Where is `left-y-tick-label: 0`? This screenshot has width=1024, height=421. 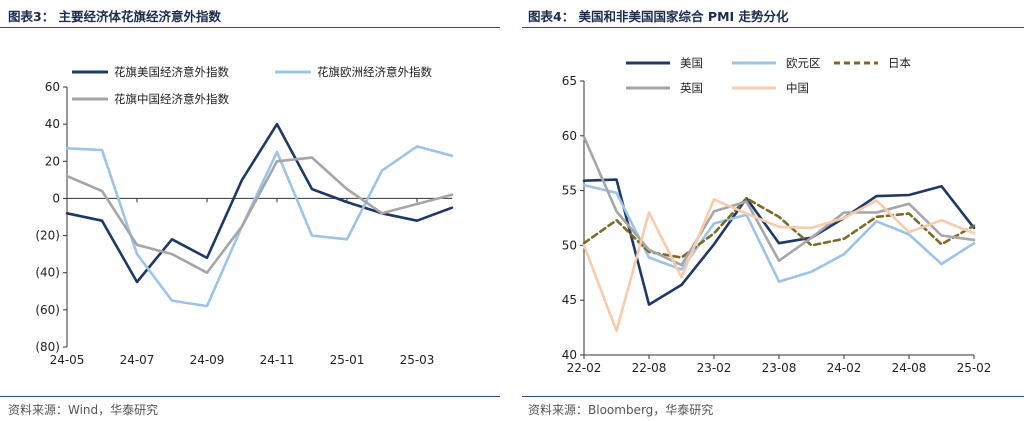
left-y-tick-label: 0 is located at coordinates (56, 198).